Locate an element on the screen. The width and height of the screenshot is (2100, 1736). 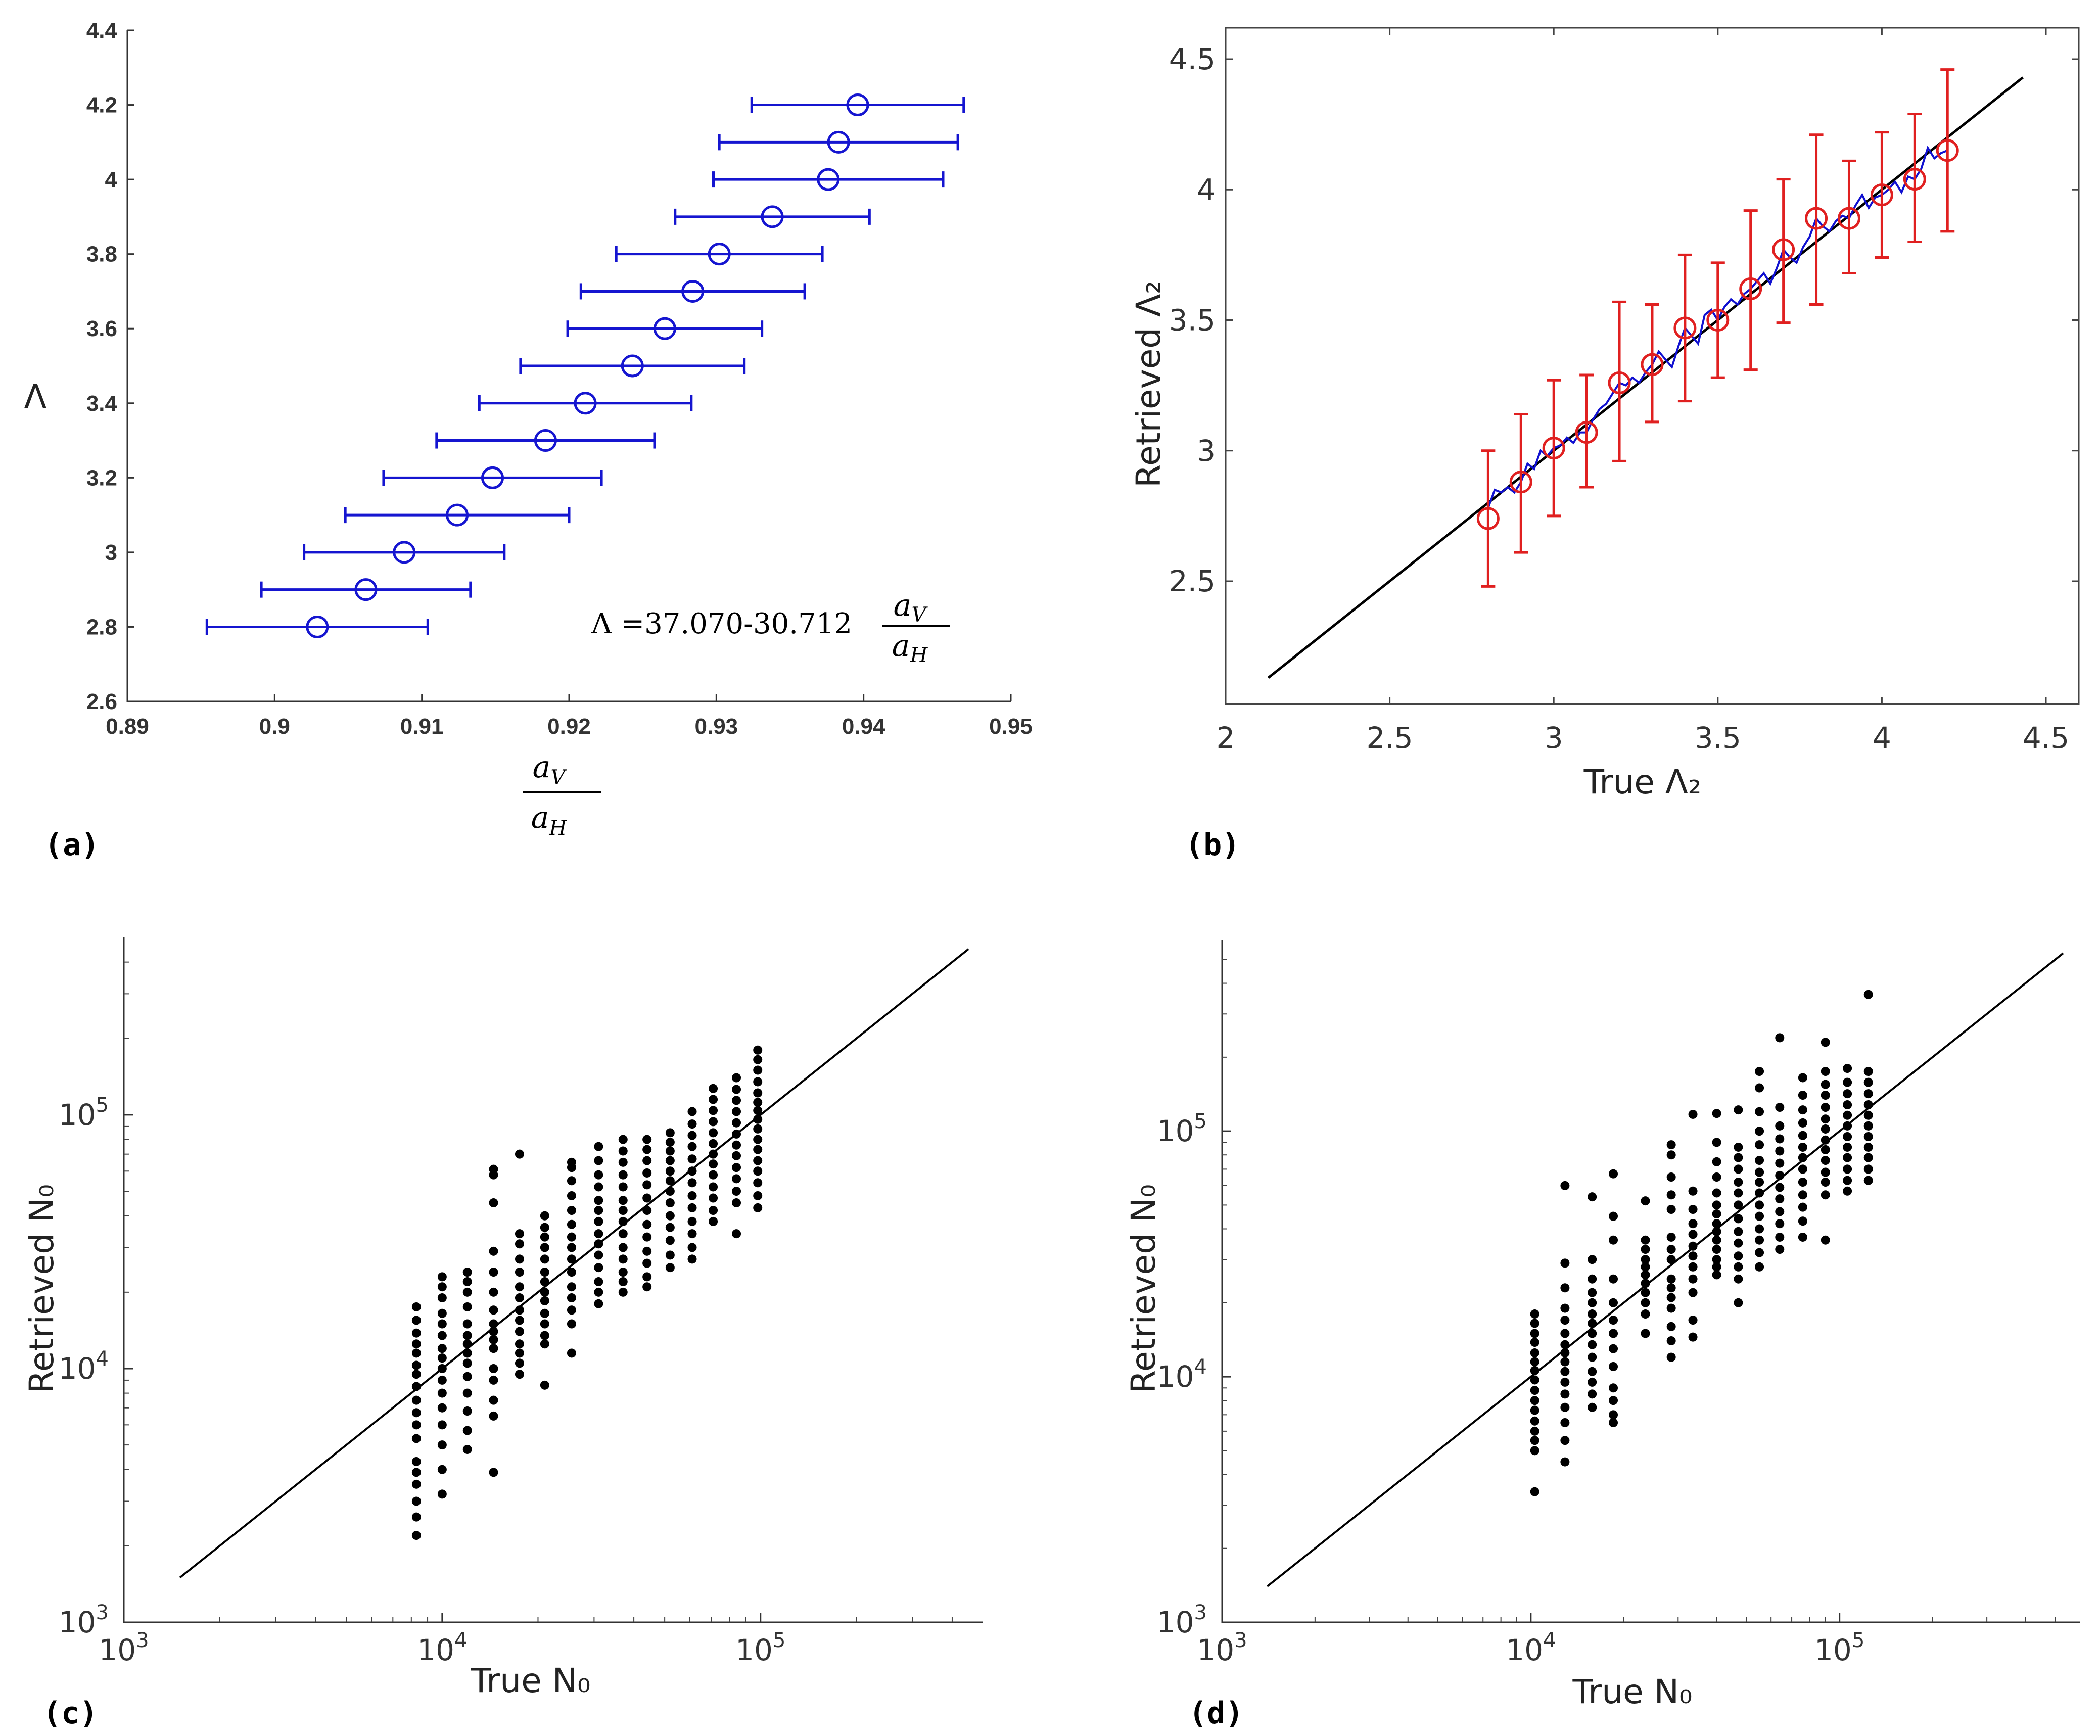
x-tick-label-d: 10⁵ is located at coordinates (1839, 1648).